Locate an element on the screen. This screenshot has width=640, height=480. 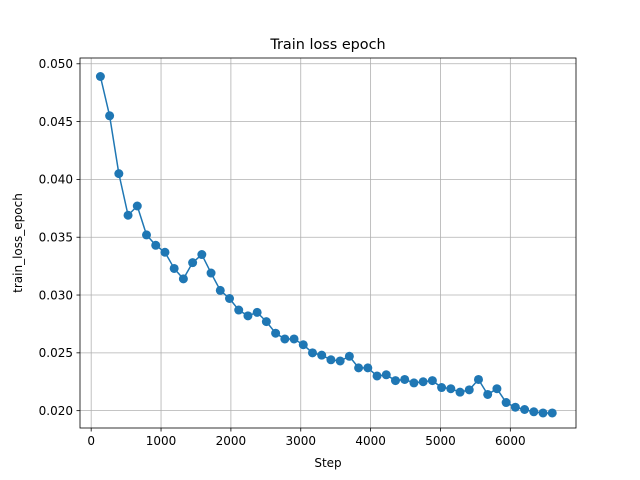
y-tick-label: 0.045 is located at coordinates (56, 122).